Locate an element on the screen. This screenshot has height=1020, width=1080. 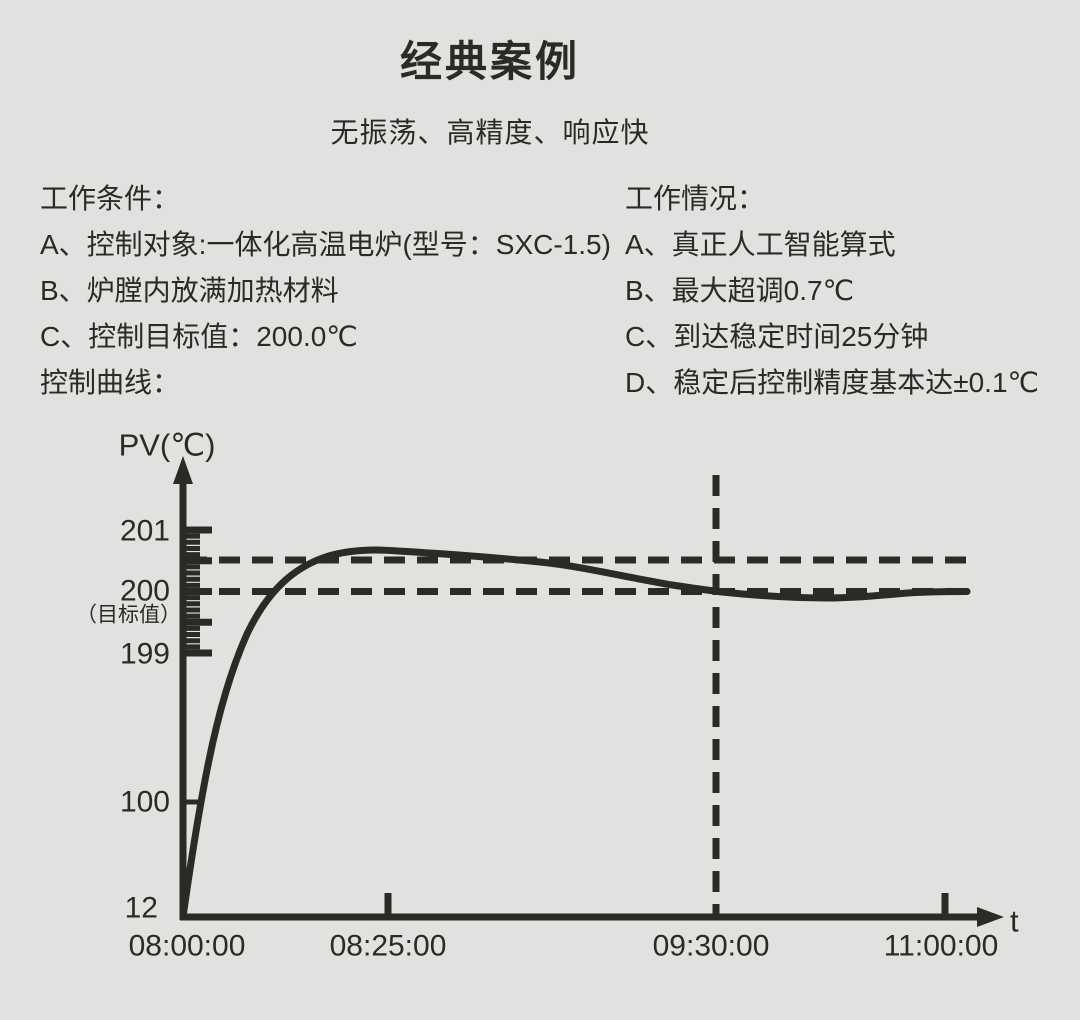
page-title: 经典案例 is located at coordinates (489, 61).